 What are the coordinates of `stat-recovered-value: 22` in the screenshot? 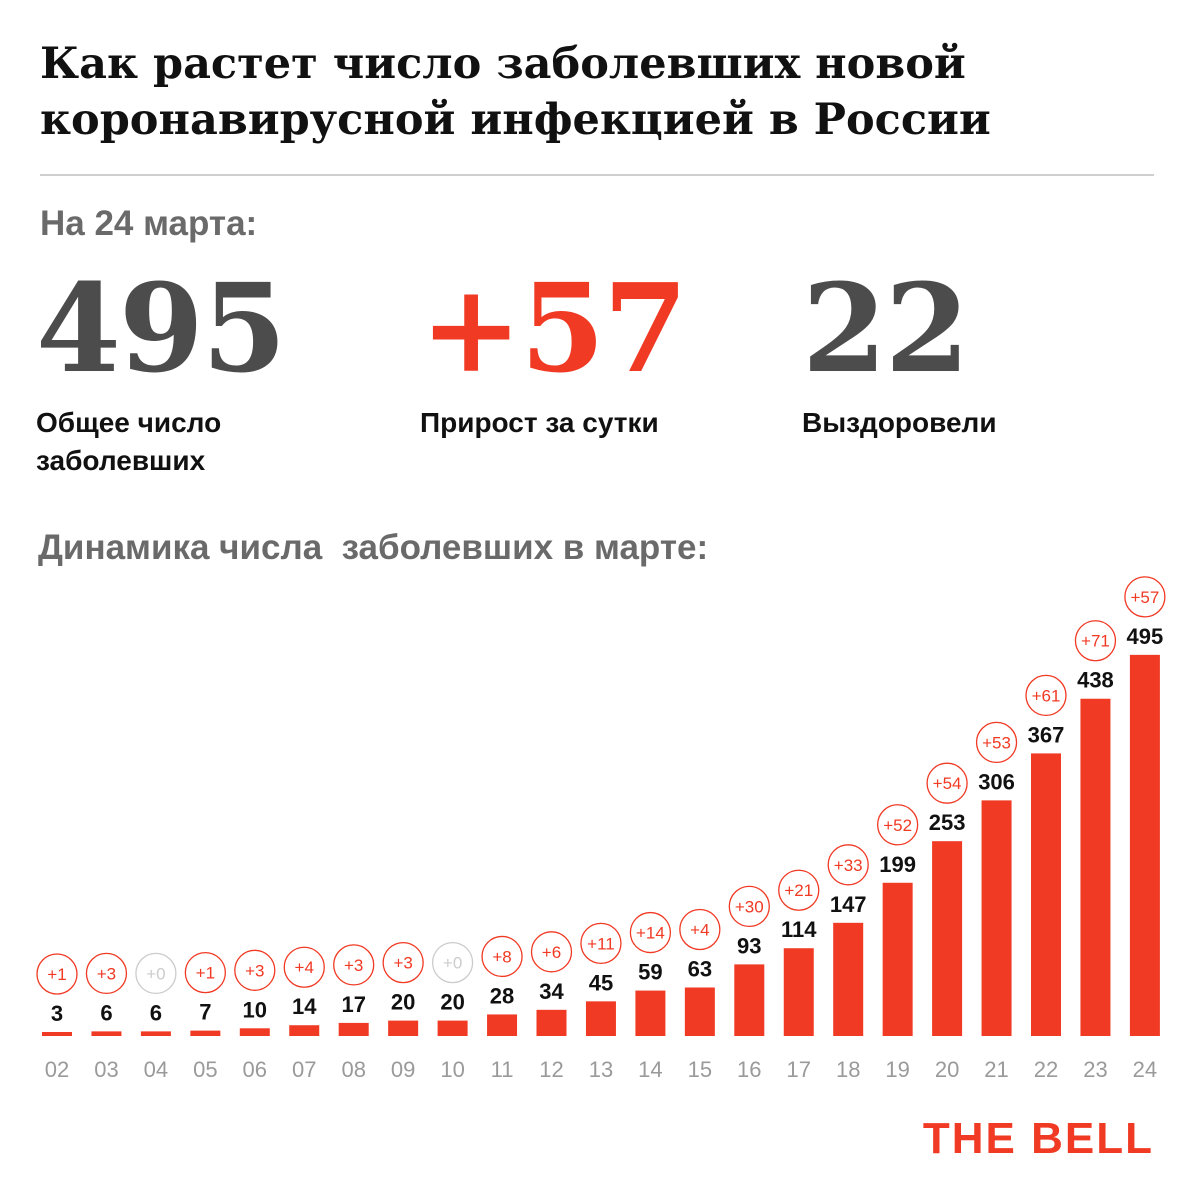 It's located at (886, 328).